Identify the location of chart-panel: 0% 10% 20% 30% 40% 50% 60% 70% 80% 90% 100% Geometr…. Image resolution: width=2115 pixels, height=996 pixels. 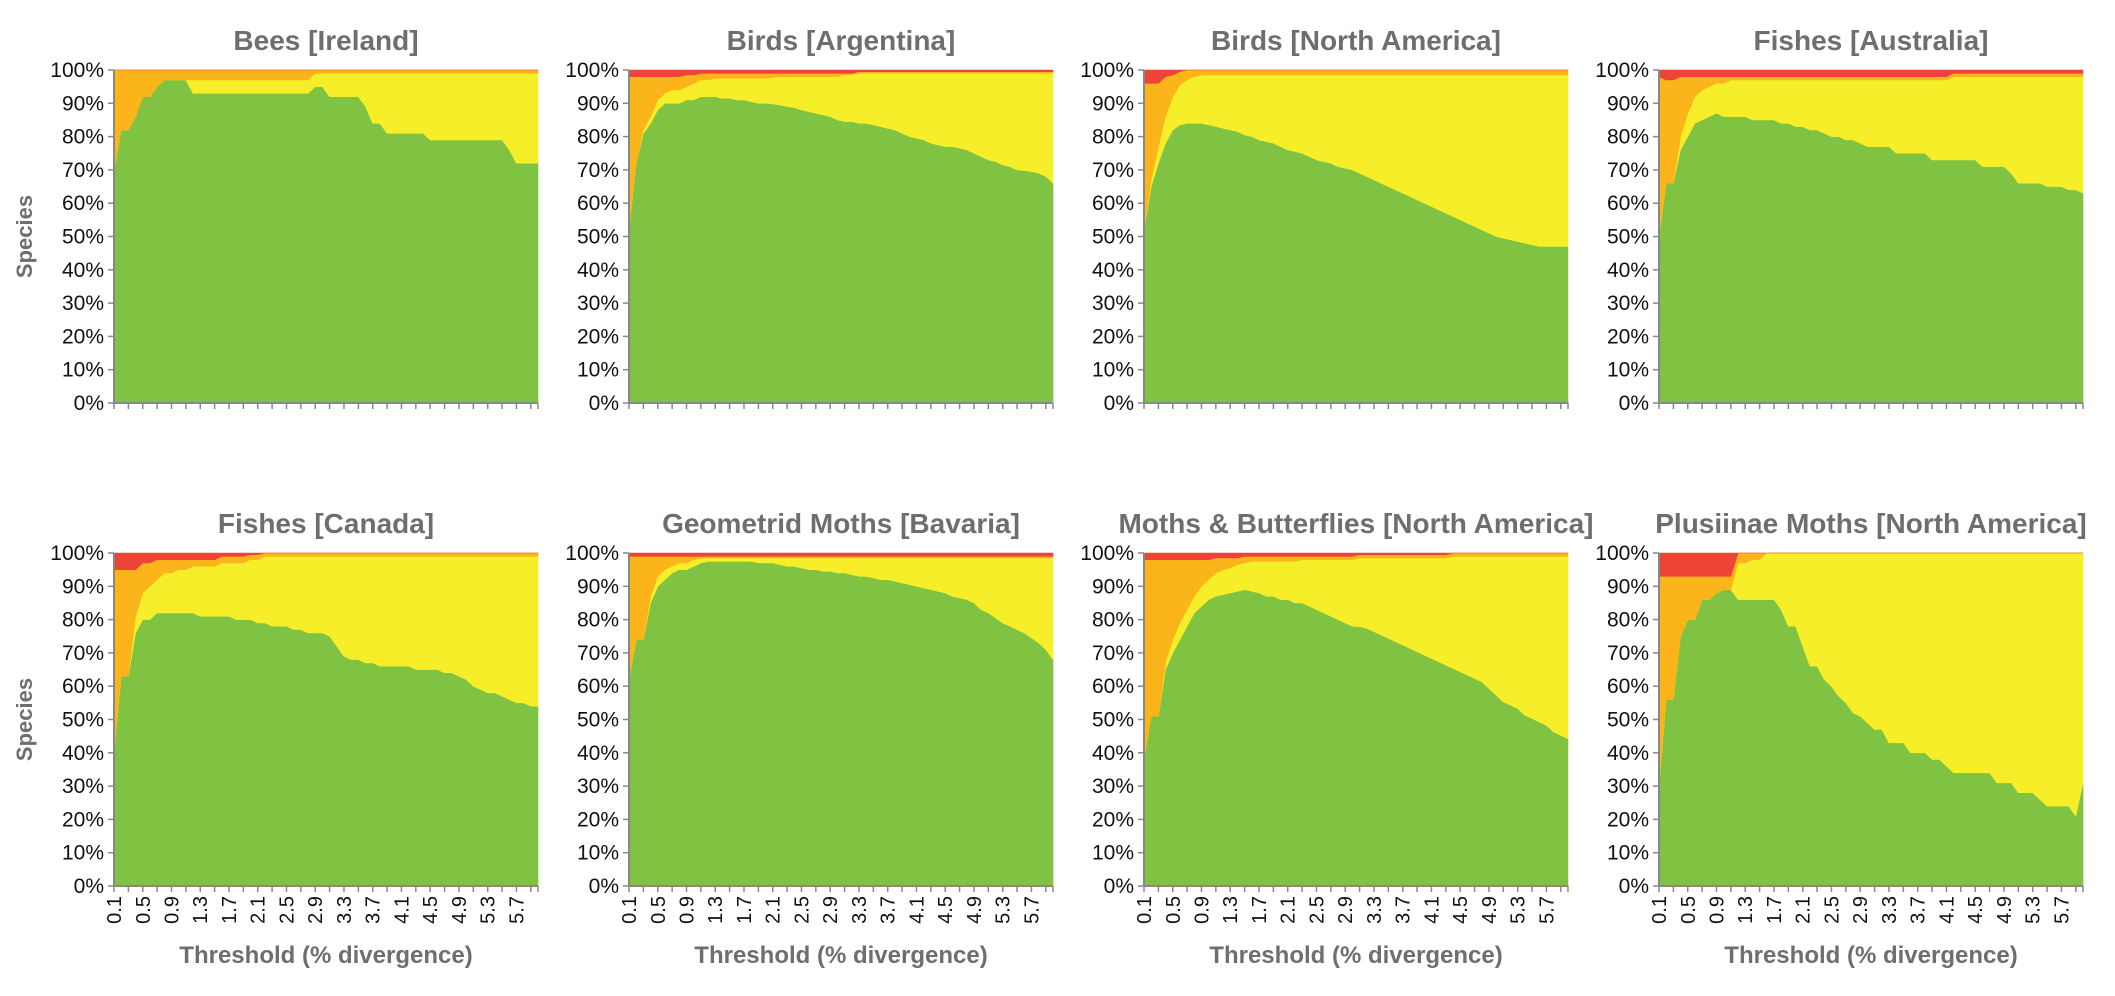
(809, 738).